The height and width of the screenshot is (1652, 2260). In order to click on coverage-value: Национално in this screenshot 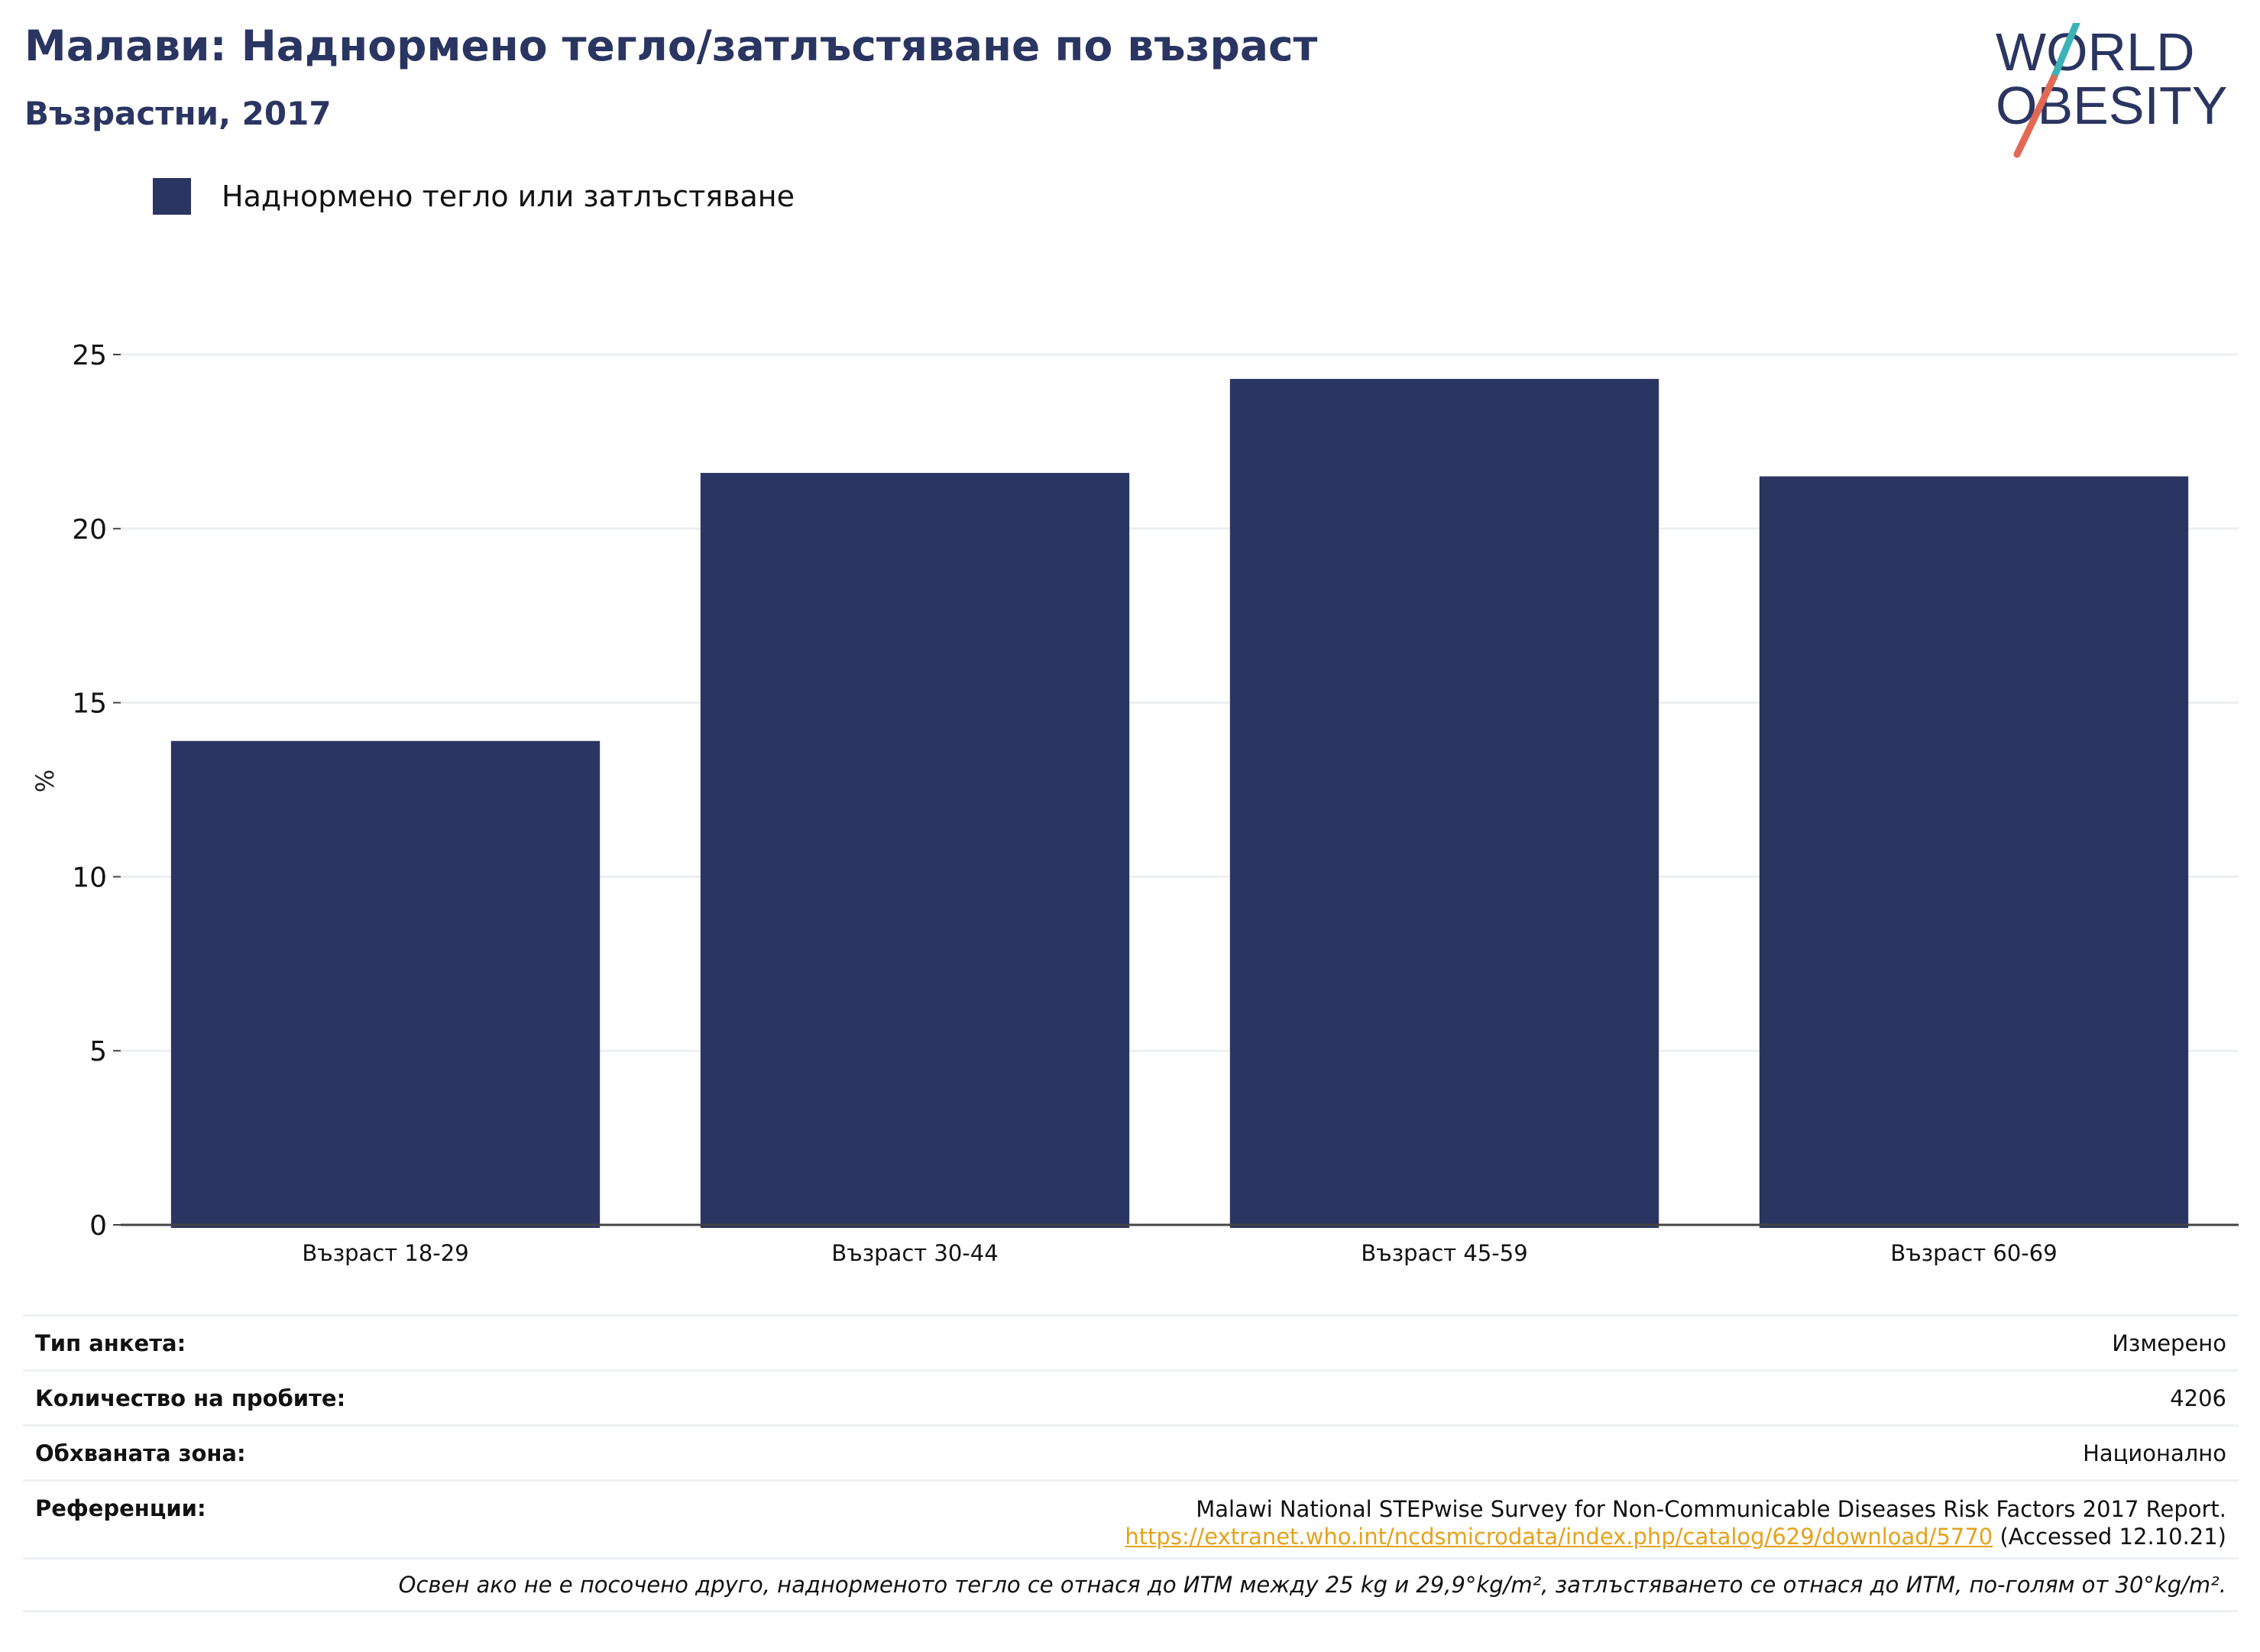, I will do `click(2154, 1453)`.